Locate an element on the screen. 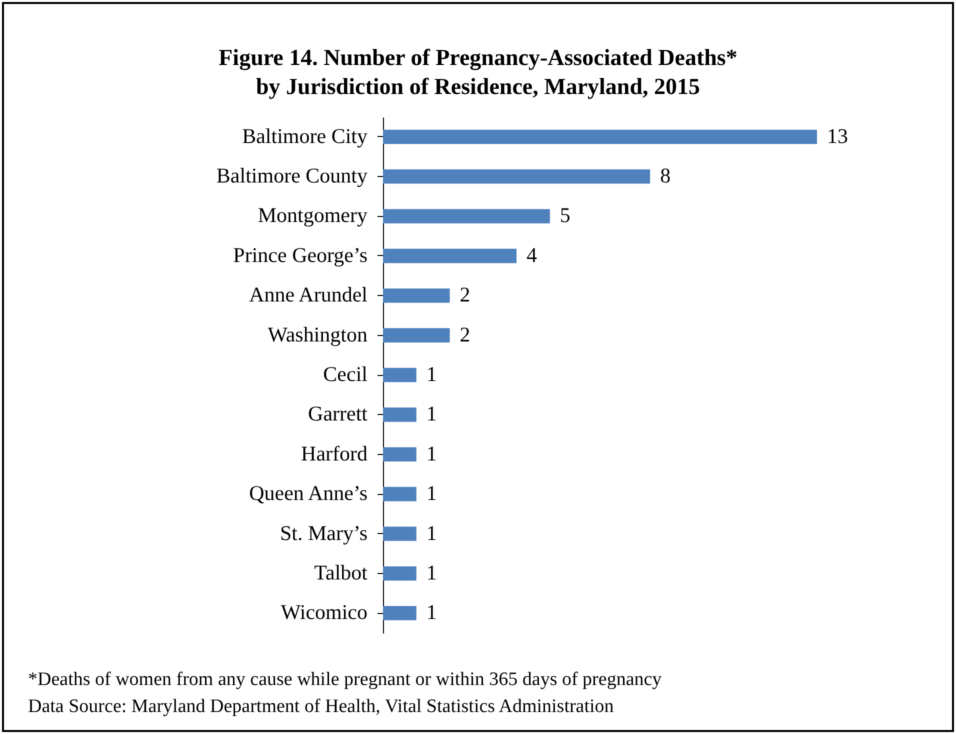 Image resolution: width=956 pixels, height=734 pixels. data-label: 4 is located at coordinates (532, 254).